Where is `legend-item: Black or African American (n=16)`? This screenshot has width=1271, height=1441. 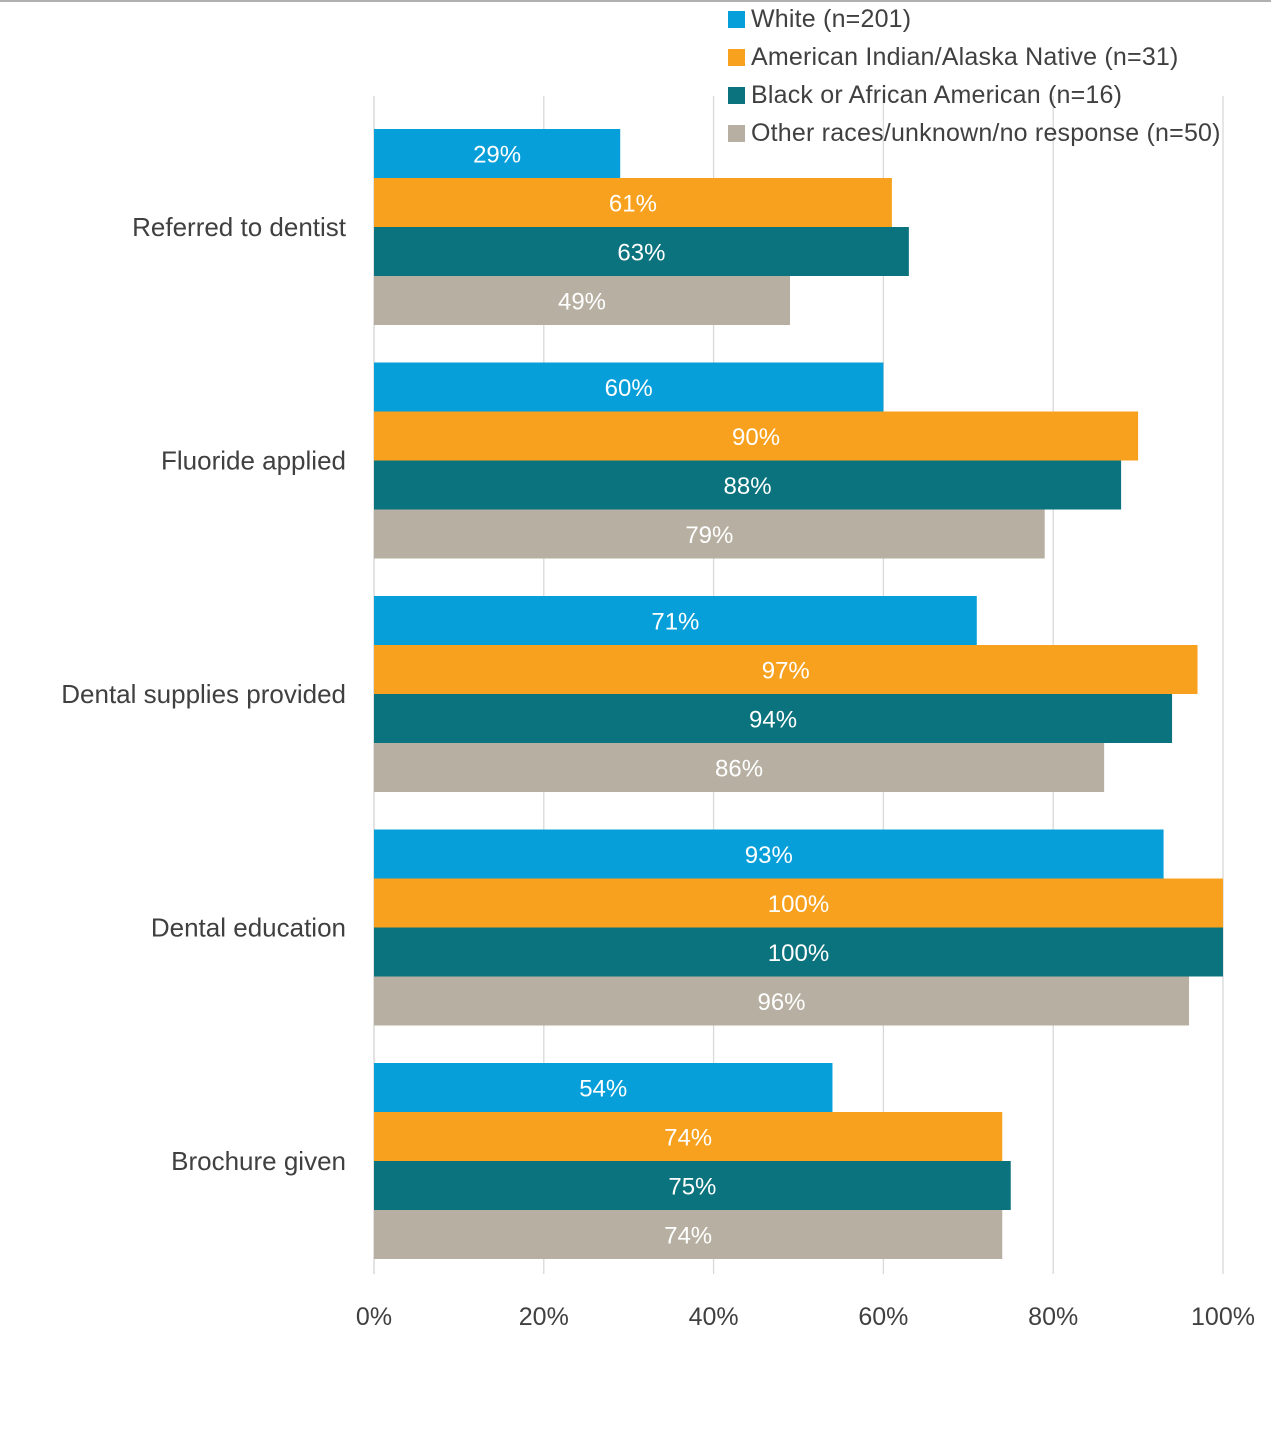 legend-item: Black or African American (n=16) is located at coordinates (974, 95).